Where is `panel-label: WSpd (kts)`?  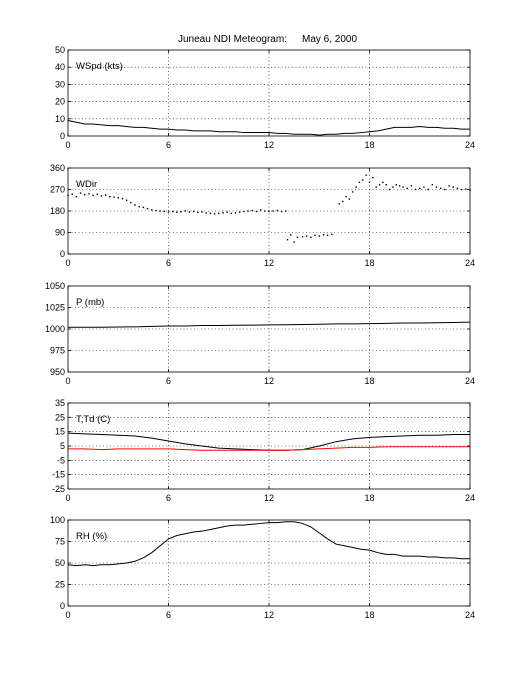
panel-label: WSpd (kts) is located at coordinates (99, 66).